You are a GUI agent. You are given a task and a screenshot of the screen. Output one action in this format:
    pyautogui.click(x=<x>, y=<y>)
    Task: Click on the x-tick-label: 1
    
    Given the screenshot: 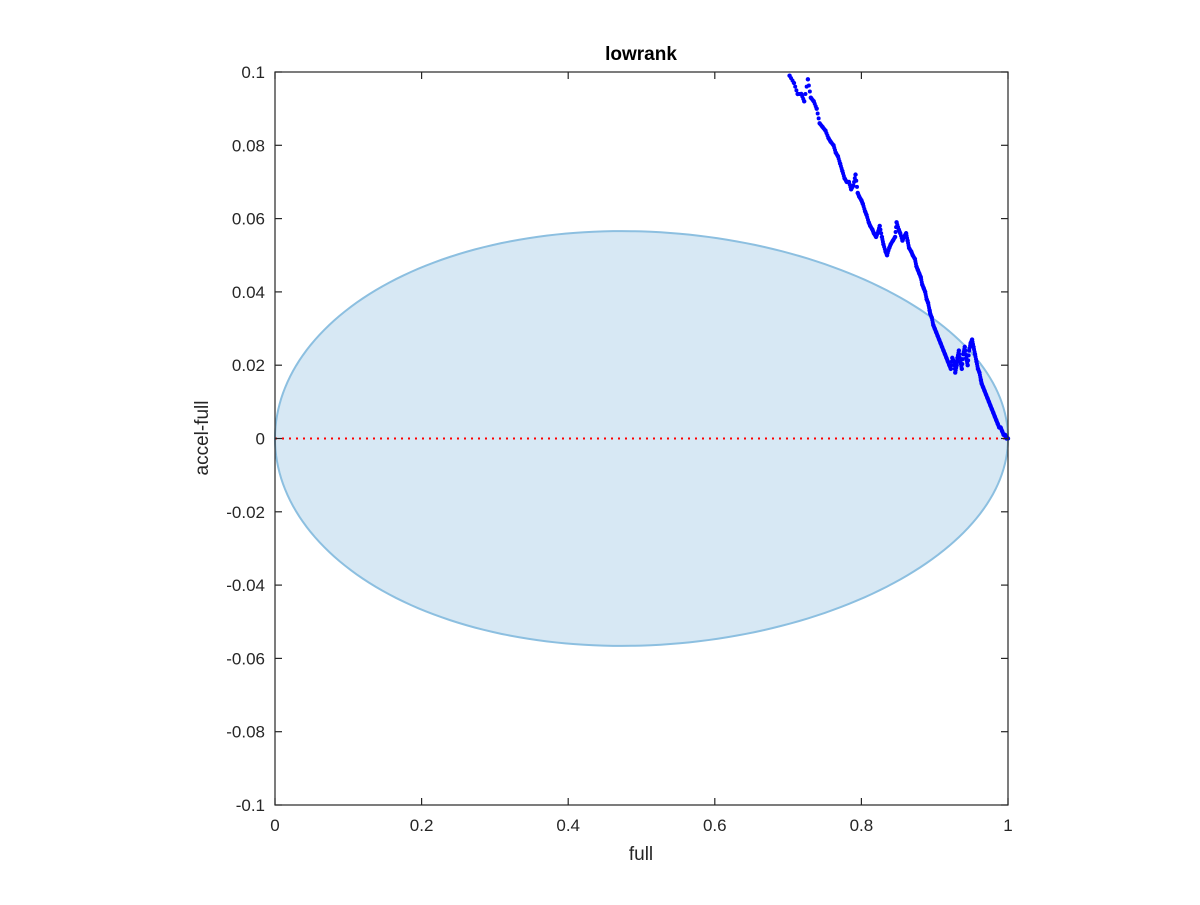 What is the action you would take?
    pyautogui.click(x=1007, y=825)
    